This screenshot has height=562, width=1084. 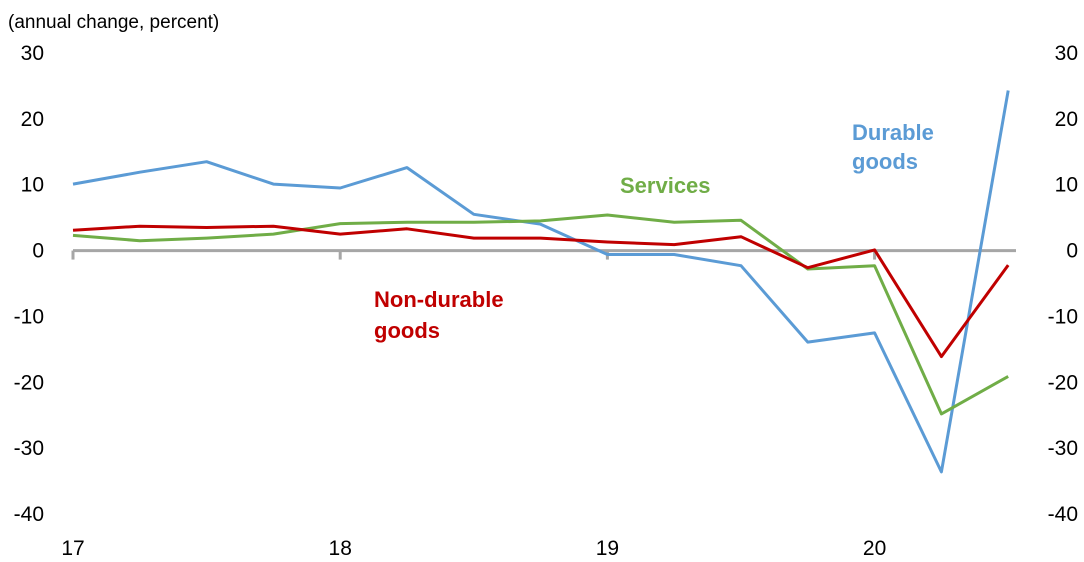 What do you see at coordinates (607, 548) in the screenshot?
I see `x-tick-label: 19` at bounding box center [607, 548].